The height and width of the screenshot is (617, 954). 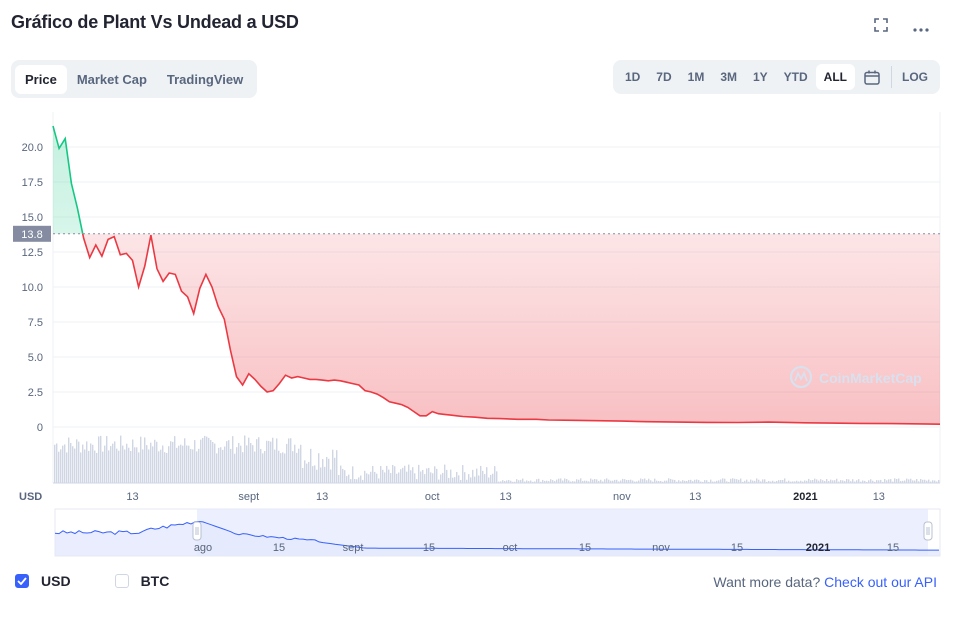 What do you see at coordinates (205, 79) in the screenshot?
I see `tab-tradingview: TradingView` at bounding box center [205, 79].